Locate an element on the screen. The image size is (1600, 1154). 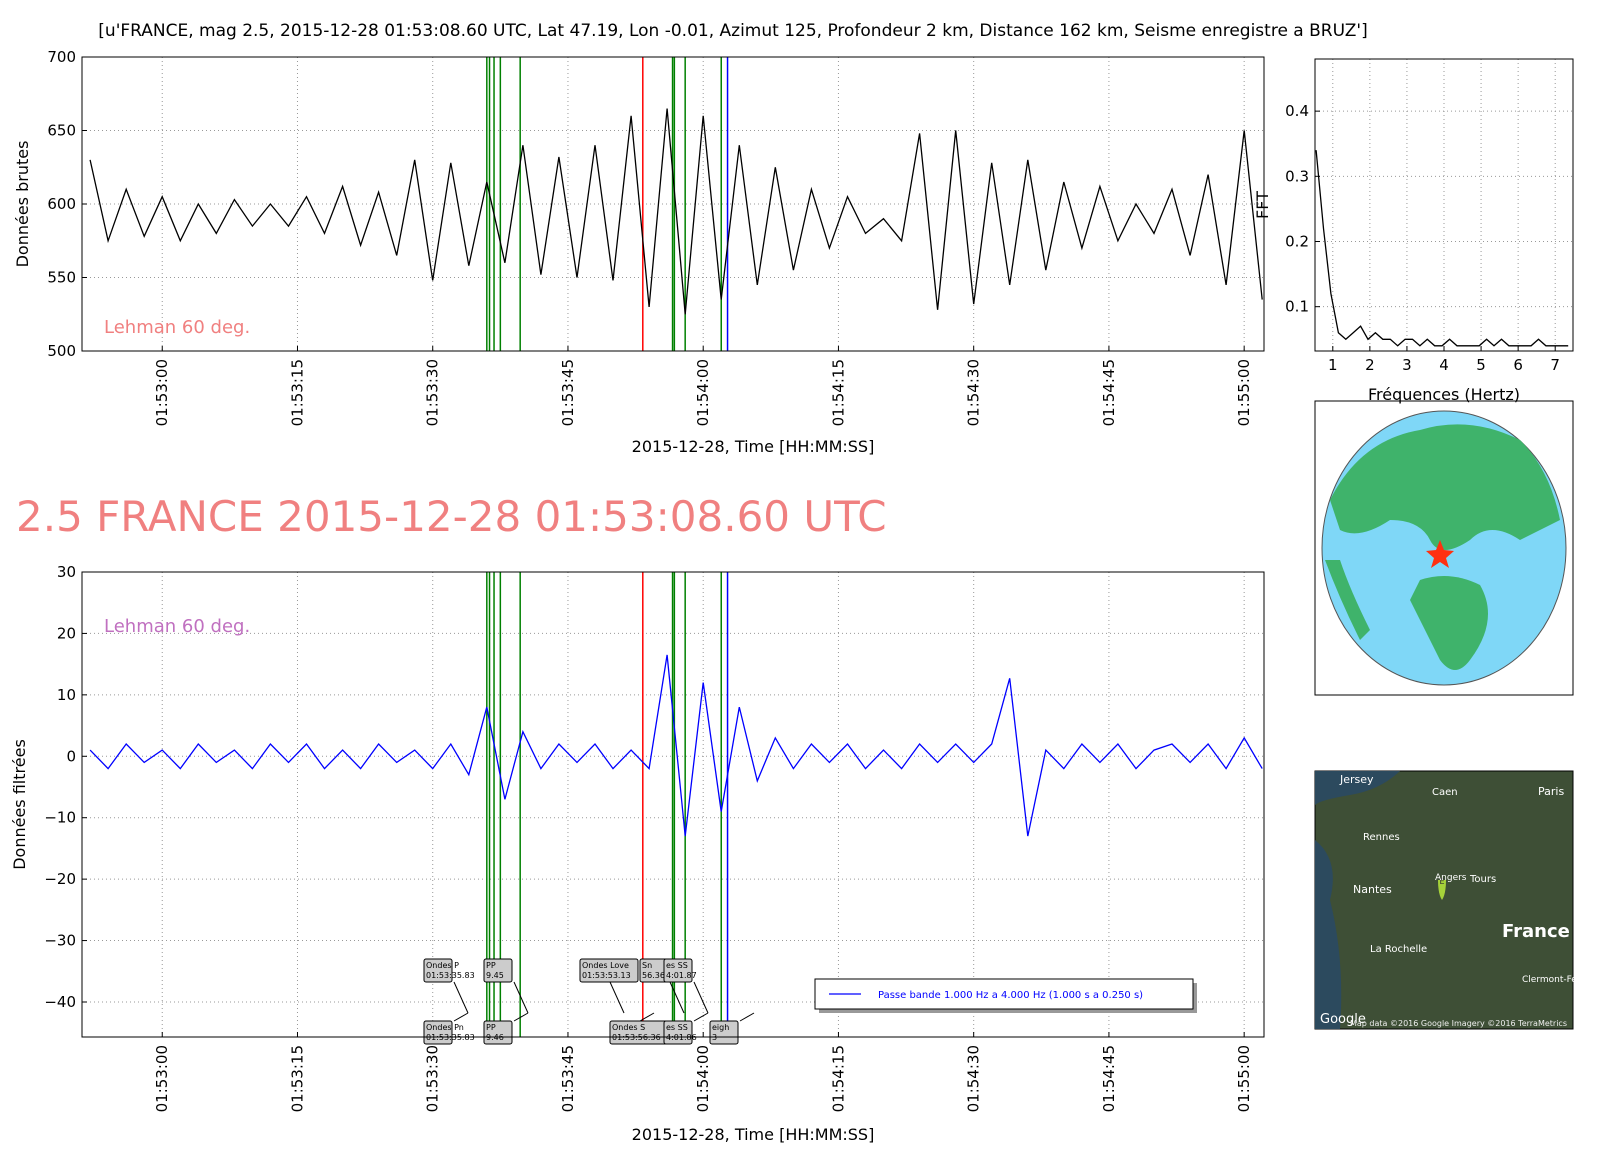
x-tick-label: 01:53:15 is located at coordinates (297, 1078).